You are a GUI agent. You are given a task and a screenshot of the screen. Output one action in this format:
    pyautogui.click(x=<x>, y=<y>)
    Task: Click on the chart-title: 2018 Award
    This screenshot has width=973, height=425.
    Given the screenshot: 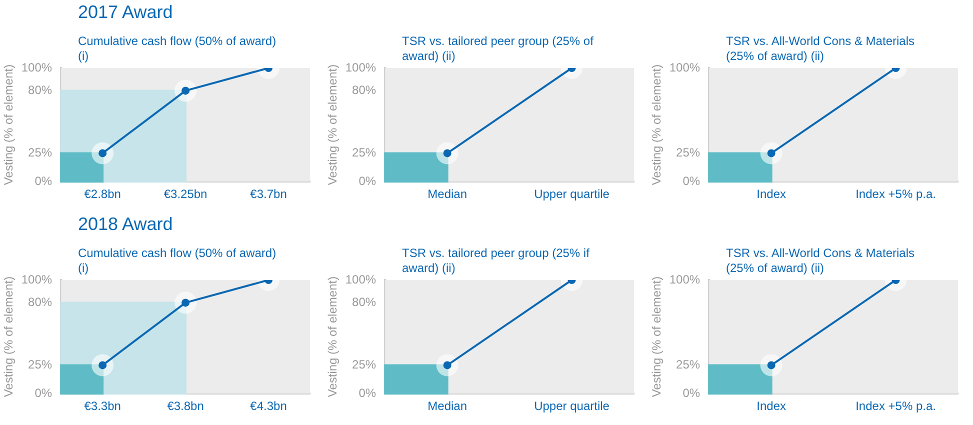 What is the action you would take?
    pyautogui.click(x=125, y=224)
    